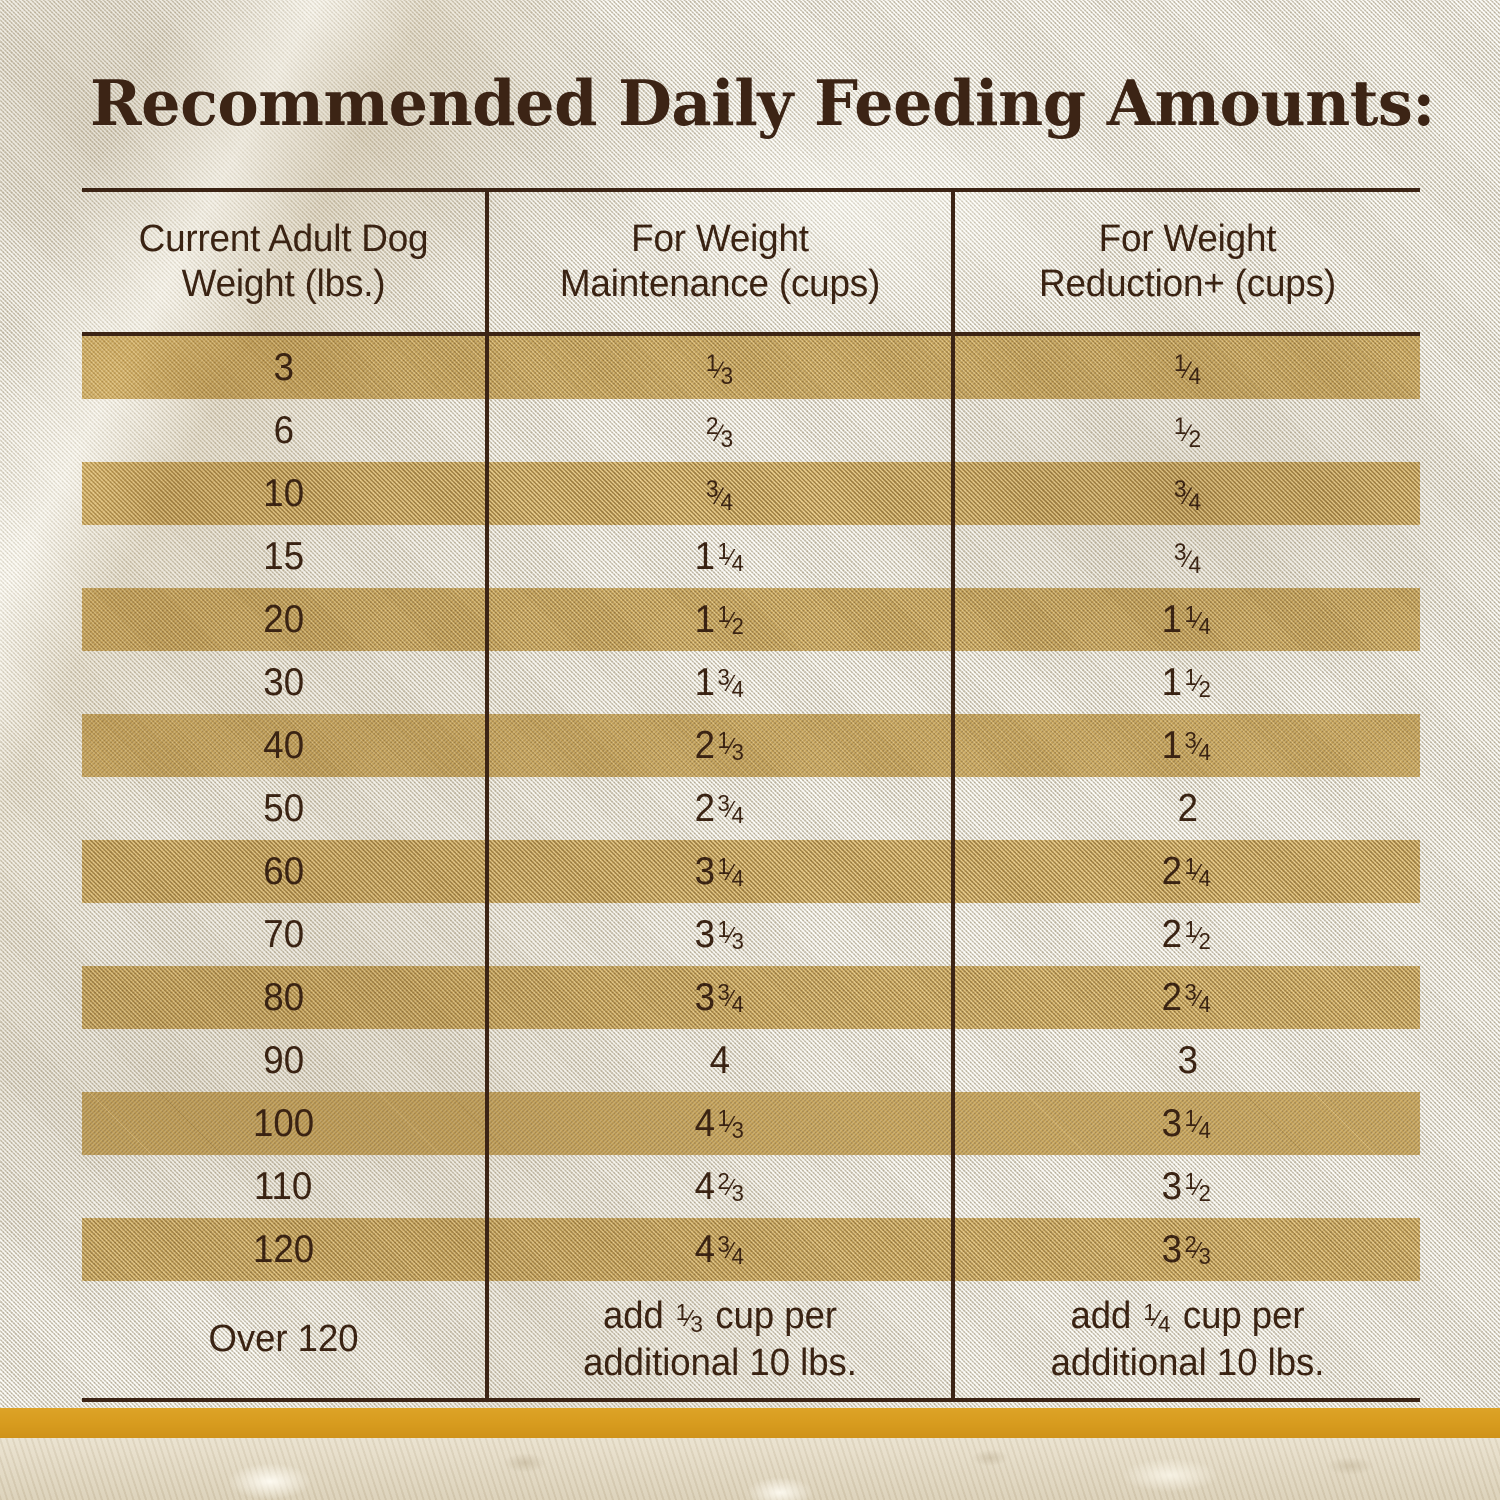  Describe the element at coordinates (1185, 808) in the screenshot. I see `cell-reduction: 2` at that location.